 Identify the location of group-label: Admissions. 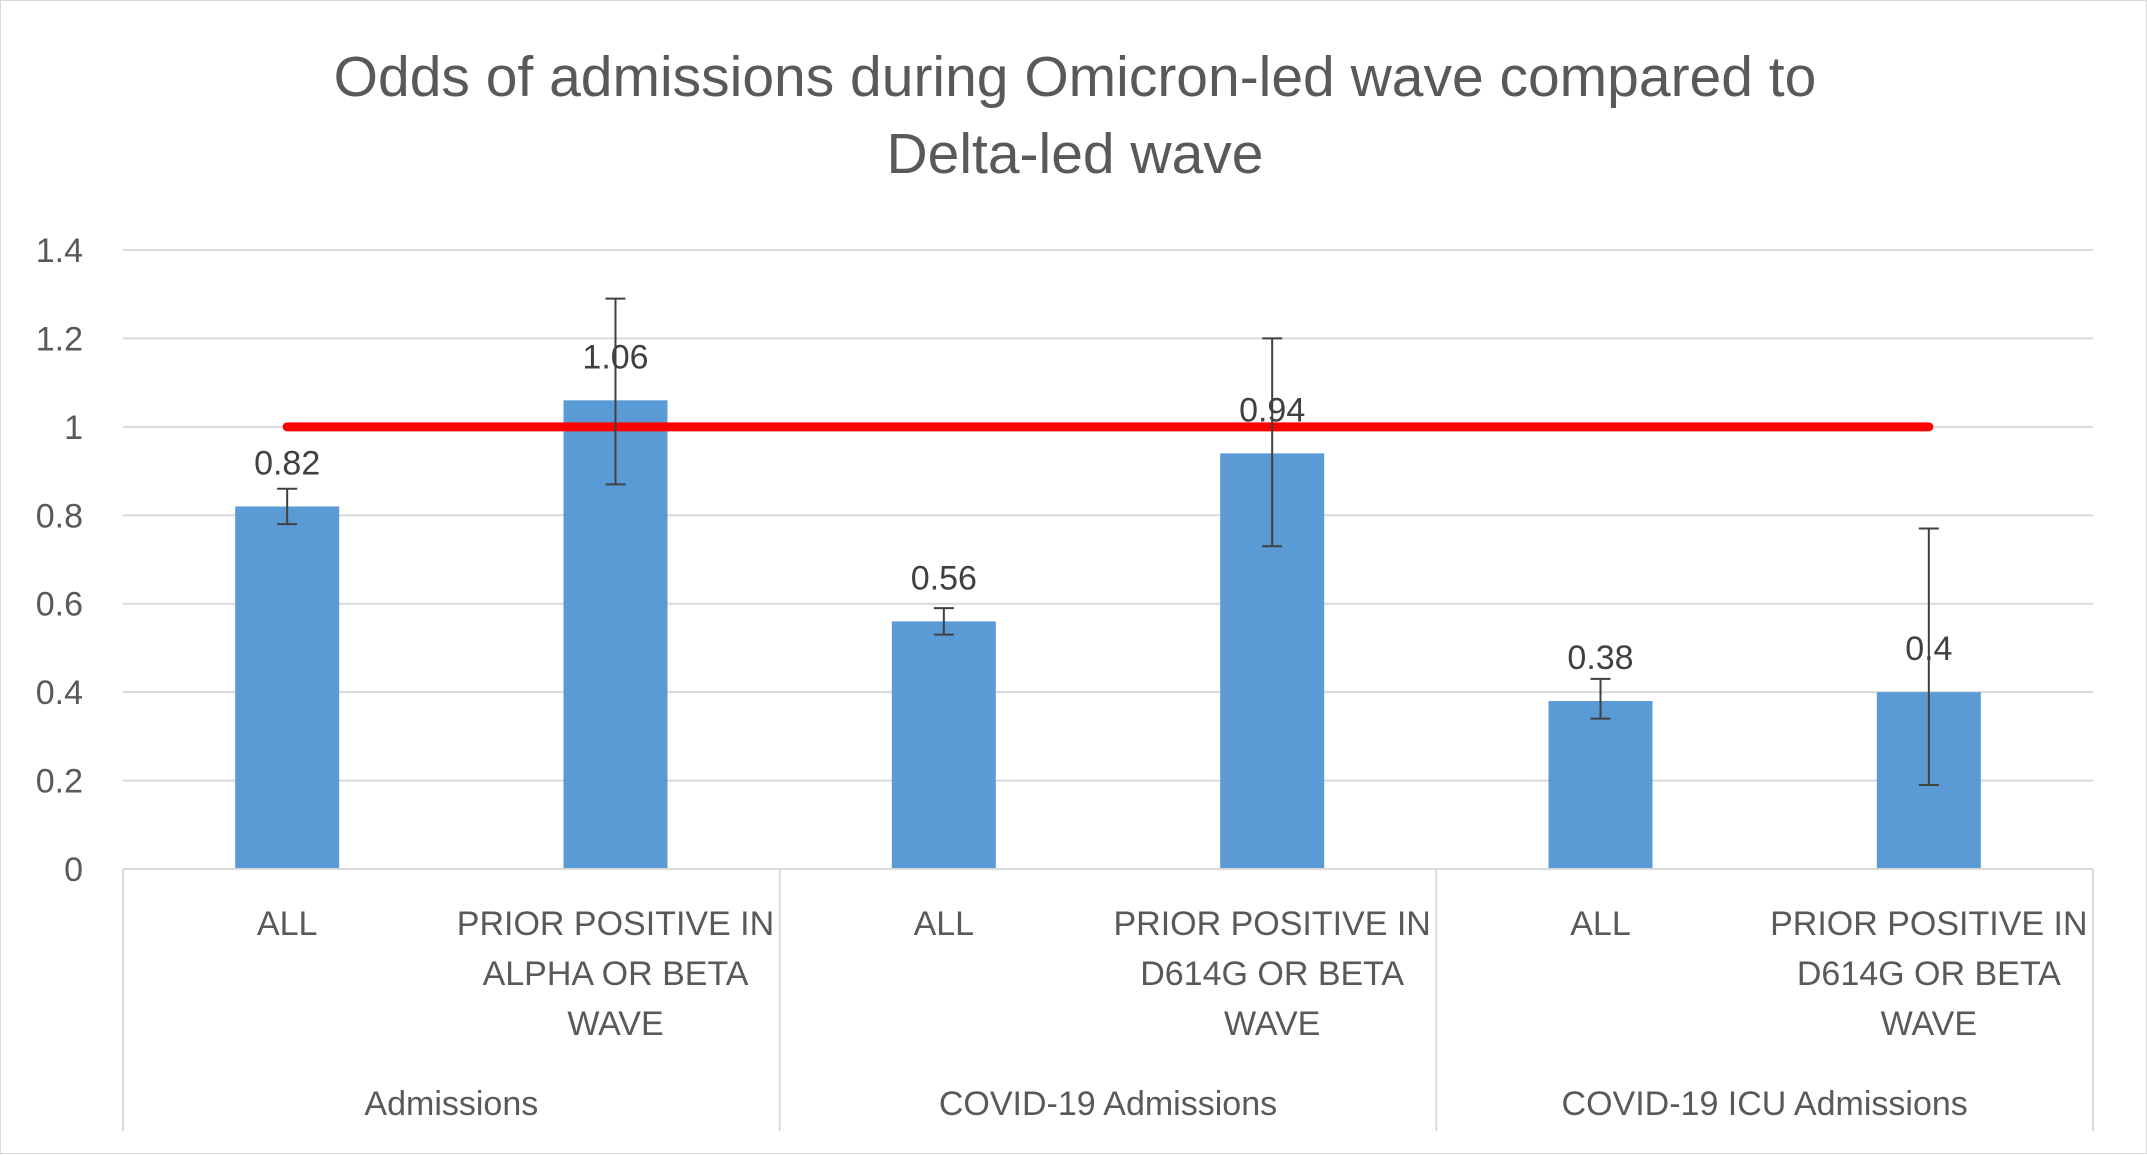
(451, 1104).